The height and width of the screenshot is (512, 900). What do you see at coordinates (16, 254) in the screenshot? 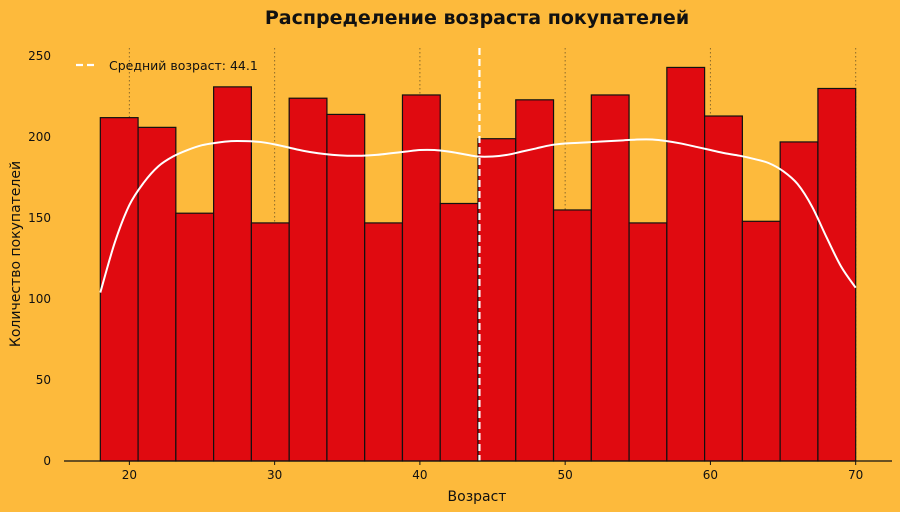
I see `y-axis-label: Количество покупателей` at bounding box center [16, 254].